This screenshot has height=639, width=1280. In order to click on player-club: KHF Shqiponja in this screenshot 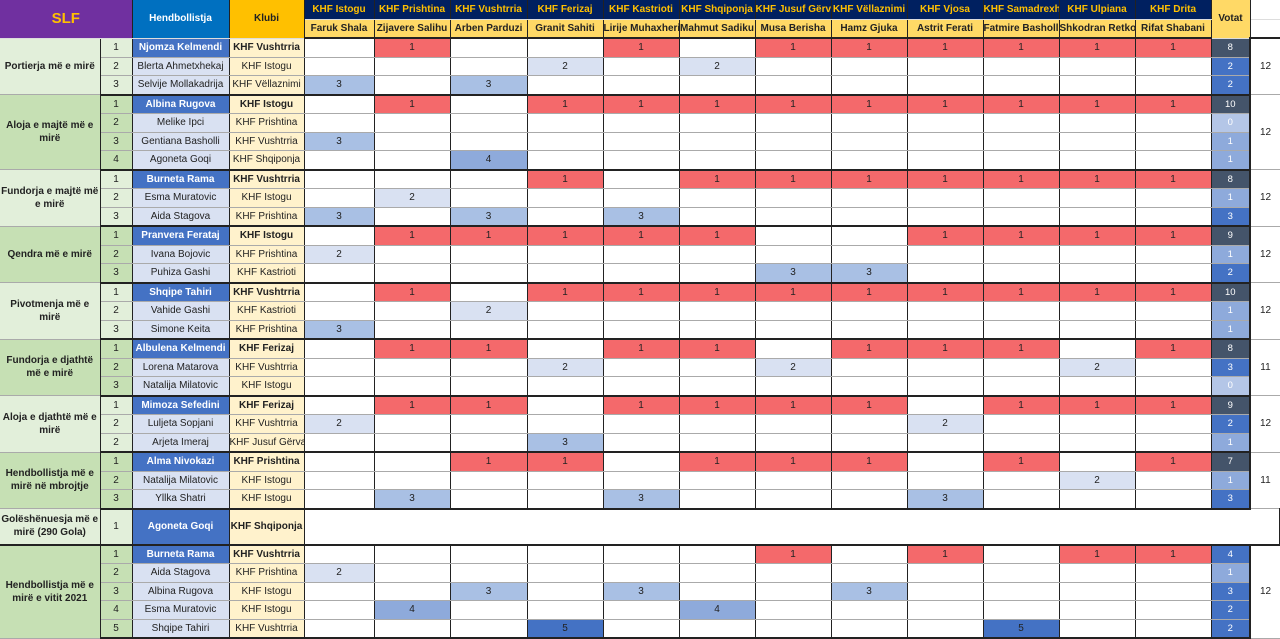, I will do `click(267, 160)`.